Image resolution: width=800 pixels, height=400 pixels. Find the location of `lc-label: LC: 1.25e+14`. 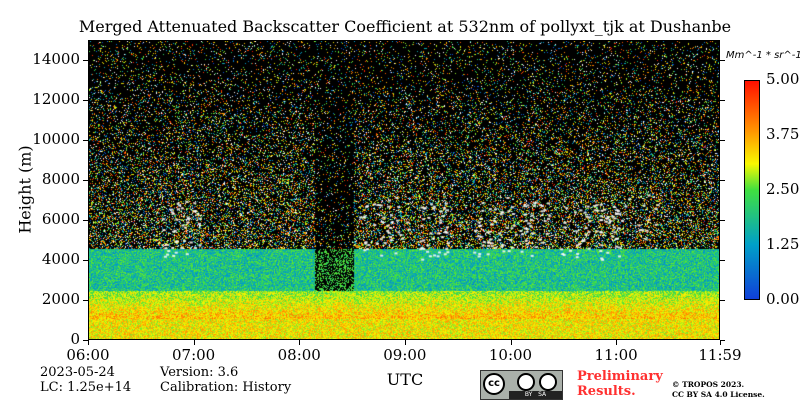

lc-label: LC: 1.25e+14 is located at coordinates (86, 387).